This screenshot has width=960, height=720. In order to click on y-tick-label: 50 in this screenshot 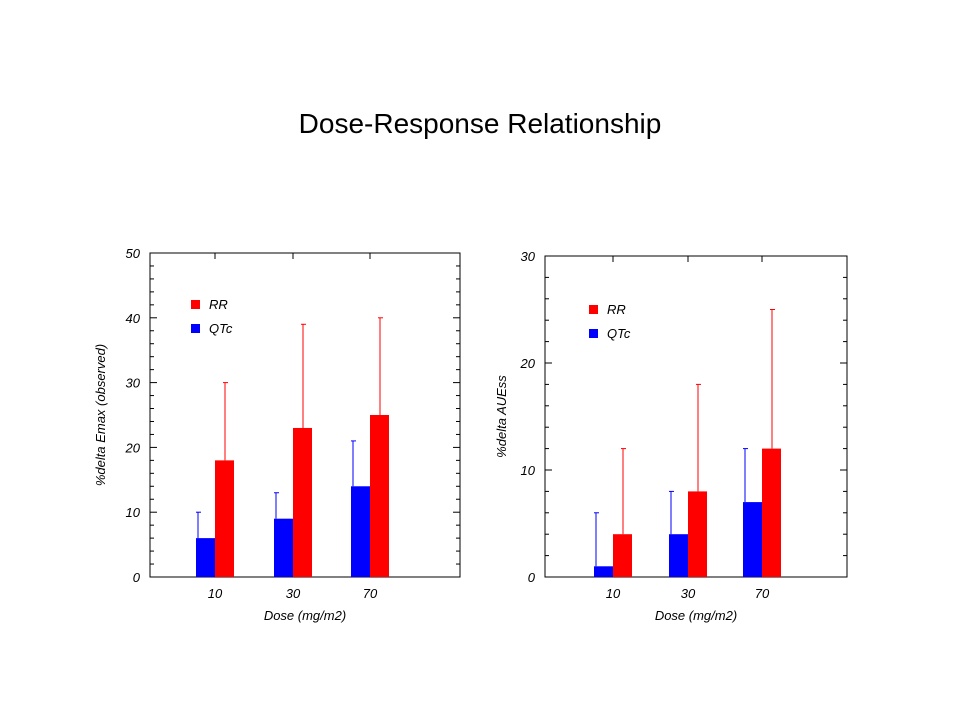, I will do `click(133, 253)`.